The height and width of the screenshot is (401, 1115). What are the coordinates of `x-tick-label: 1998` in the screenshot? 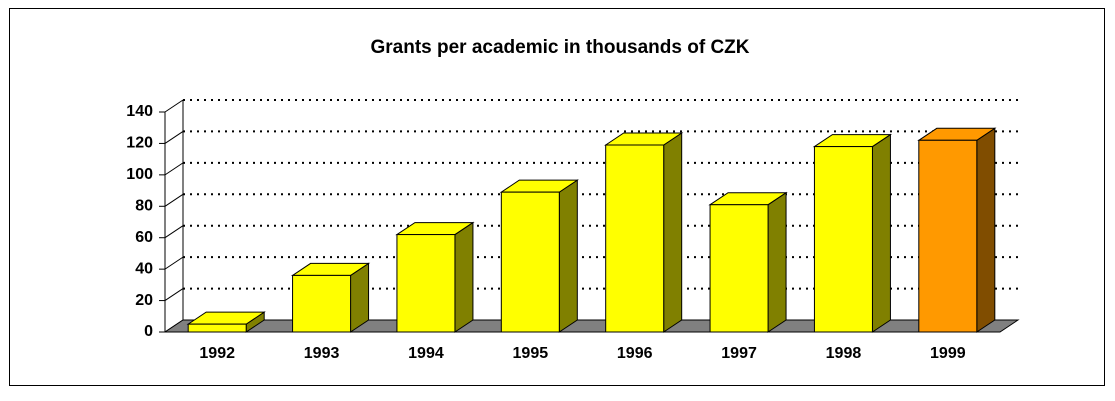 It's located at (844, 353).